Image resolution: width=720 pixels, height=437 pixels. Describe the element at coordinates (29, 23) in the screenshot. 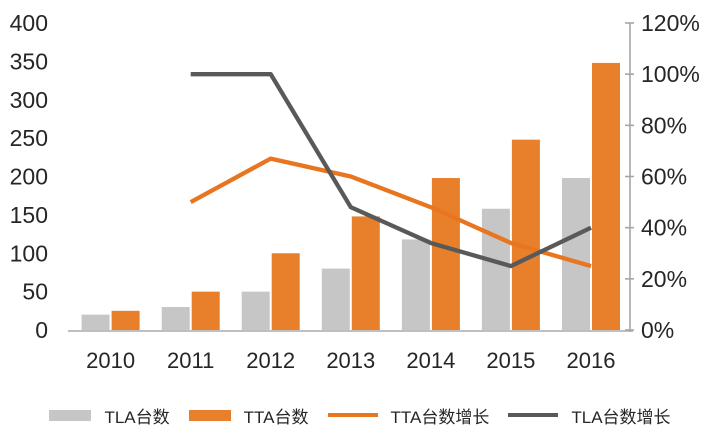

I see `left-axis-tick-label: 400` at that location.